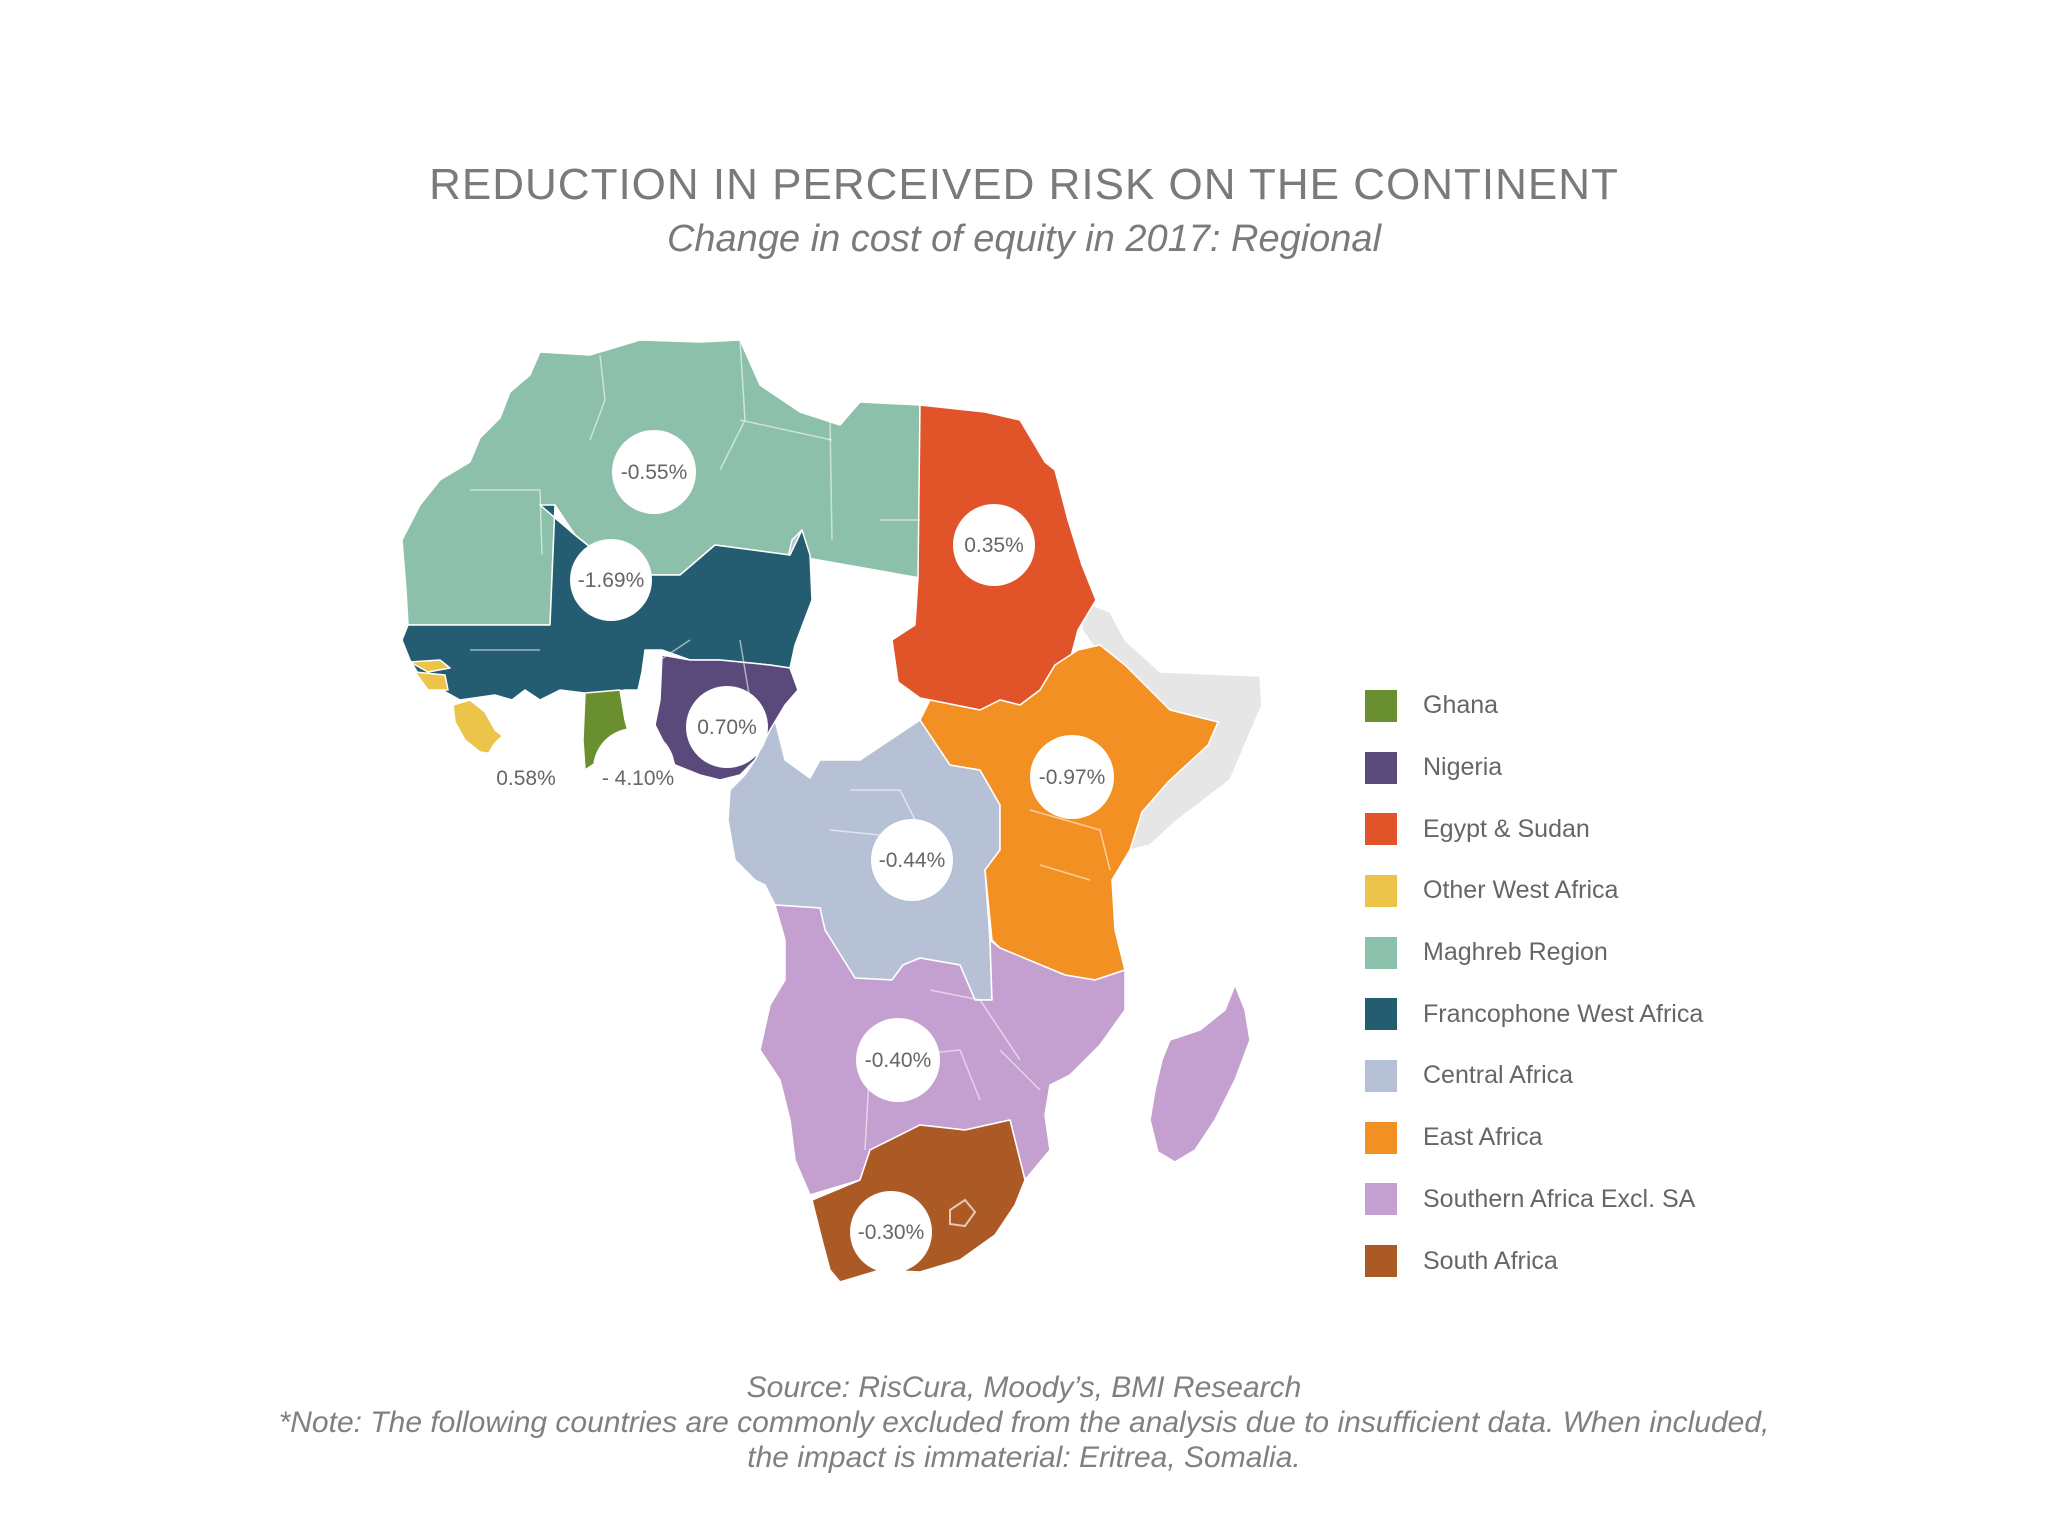 Image resolution: width=2048 pixels, height=1536 pixels. Describe the element at coordinates (1200, 1073) in the screenshot. I see `region-madagascar` at that location.